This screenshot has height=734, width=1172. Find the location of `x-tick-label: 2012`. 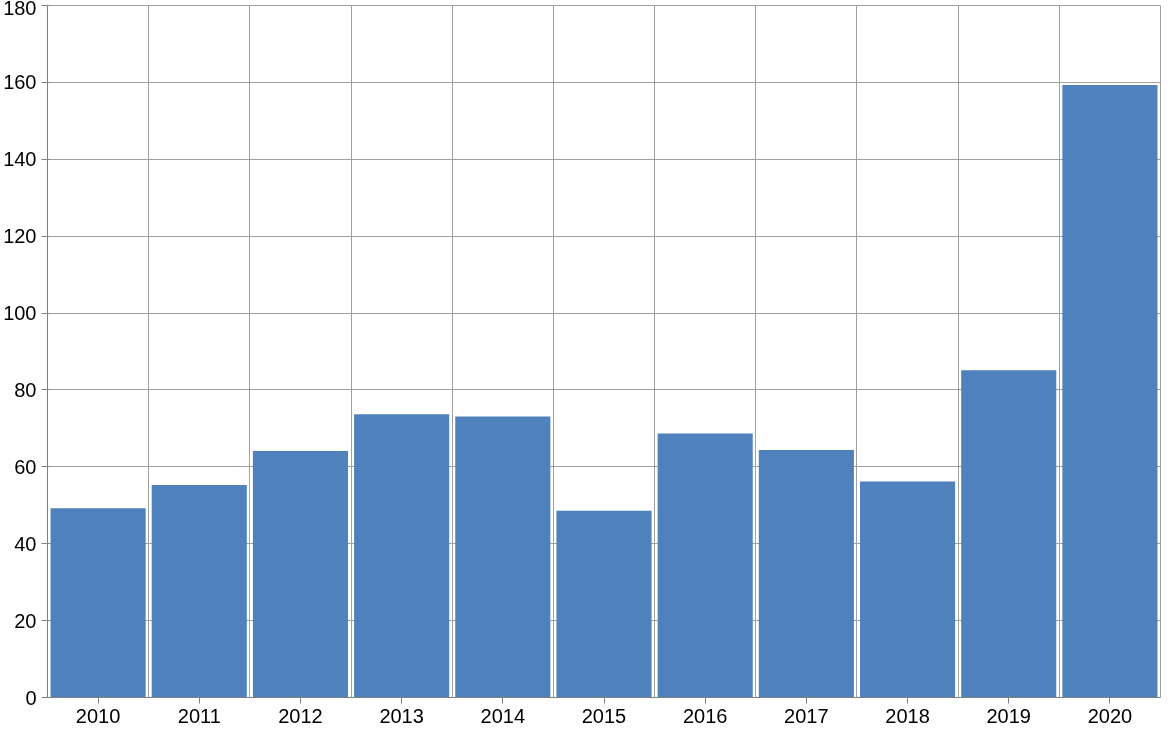

x-tick-label: 2012 is located at coordinates (300, 715).